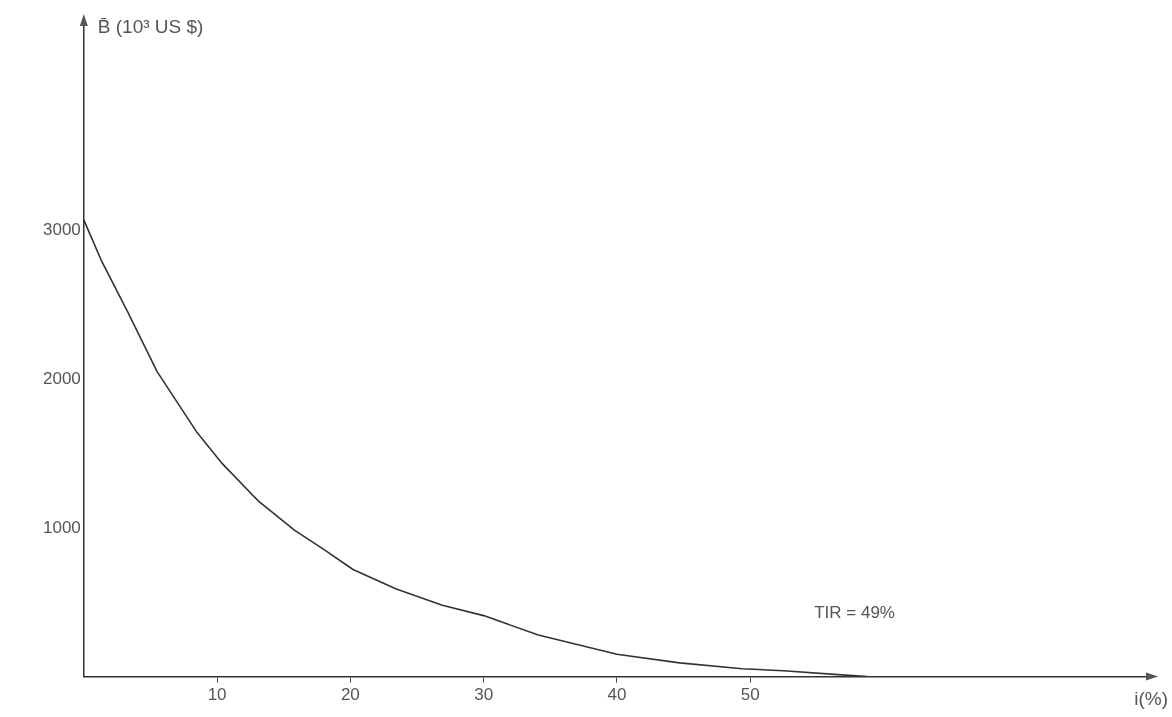 This screenshot has height=717, width=1172. What do you see at coordinates (854, 612) in the screenshot?
I see `annotation: TIR = 49%` at bounding box center [854, 612].